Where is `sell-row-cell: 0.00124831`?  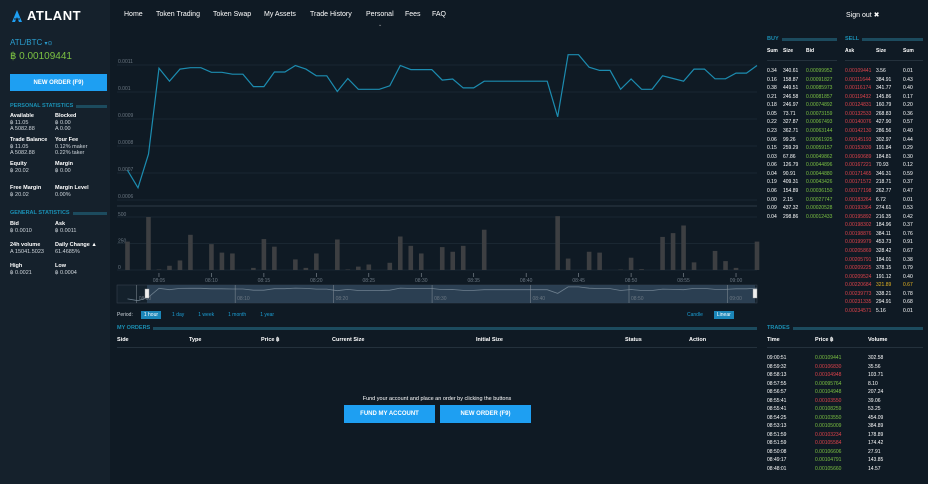
sell-row-cell: 0.00124831 is located at coordinates (858, 105).